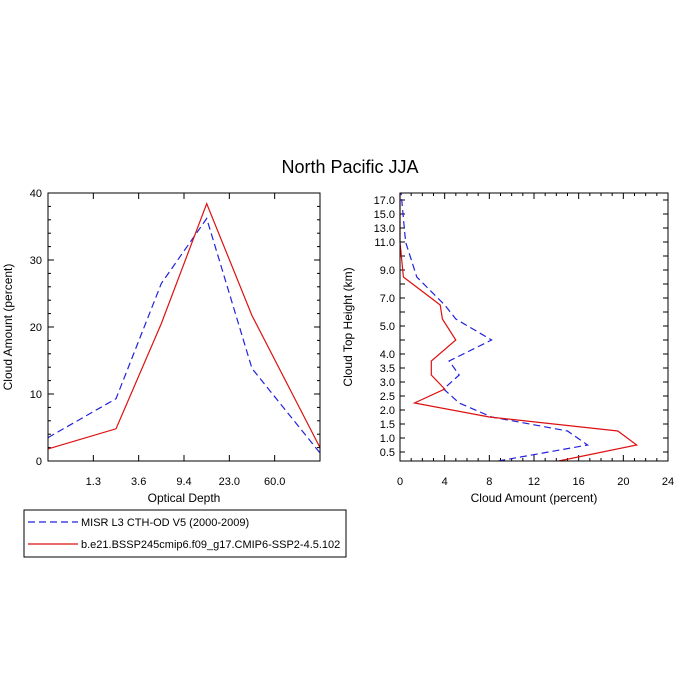 The image size is (700, 700). What do you see at coordinates (36, 261) in the screenshot?
I see `left-y-tick-label: 30` at bounding box center [36, 261].